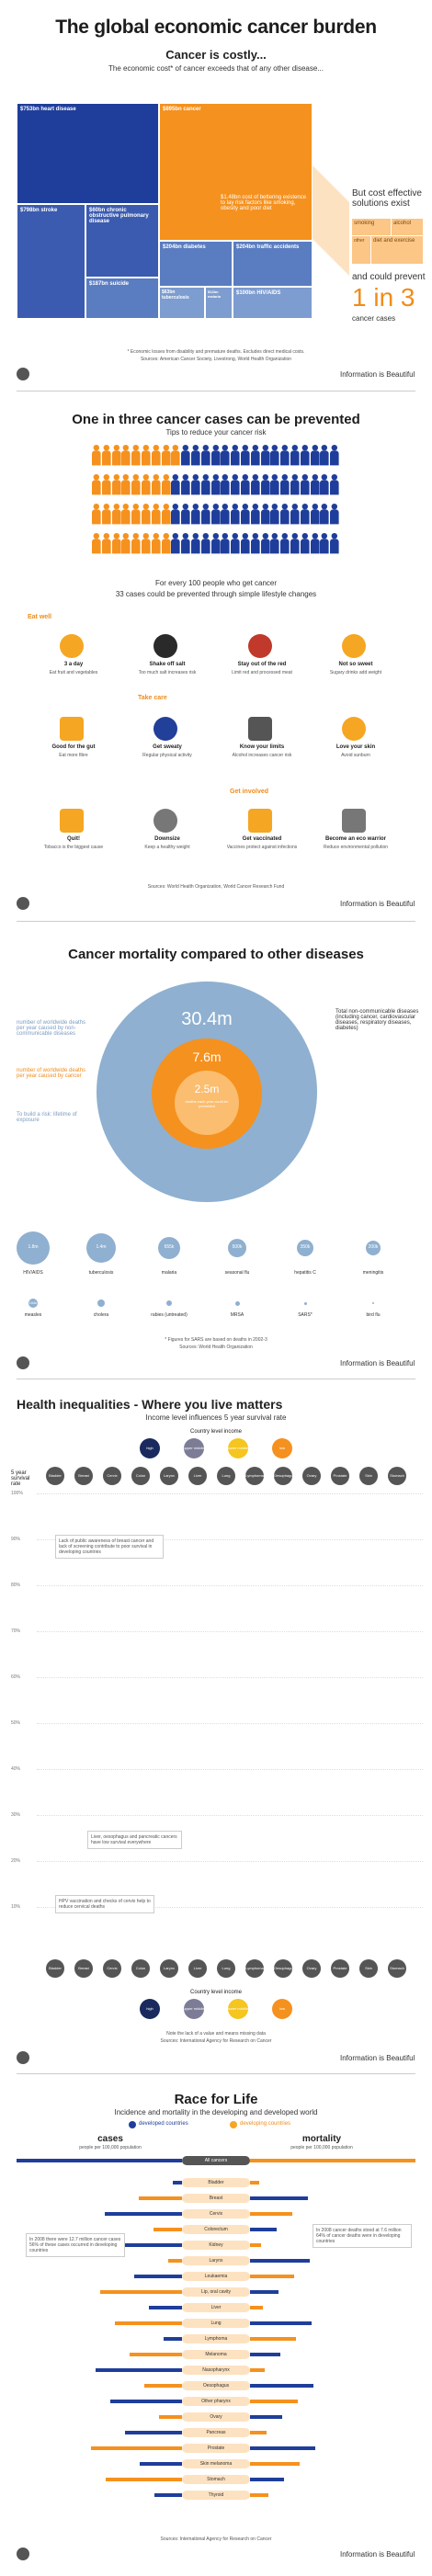 The image size is (432, 2576). I want to click on cancer-site-circle: Colon, so click(140, 1476).